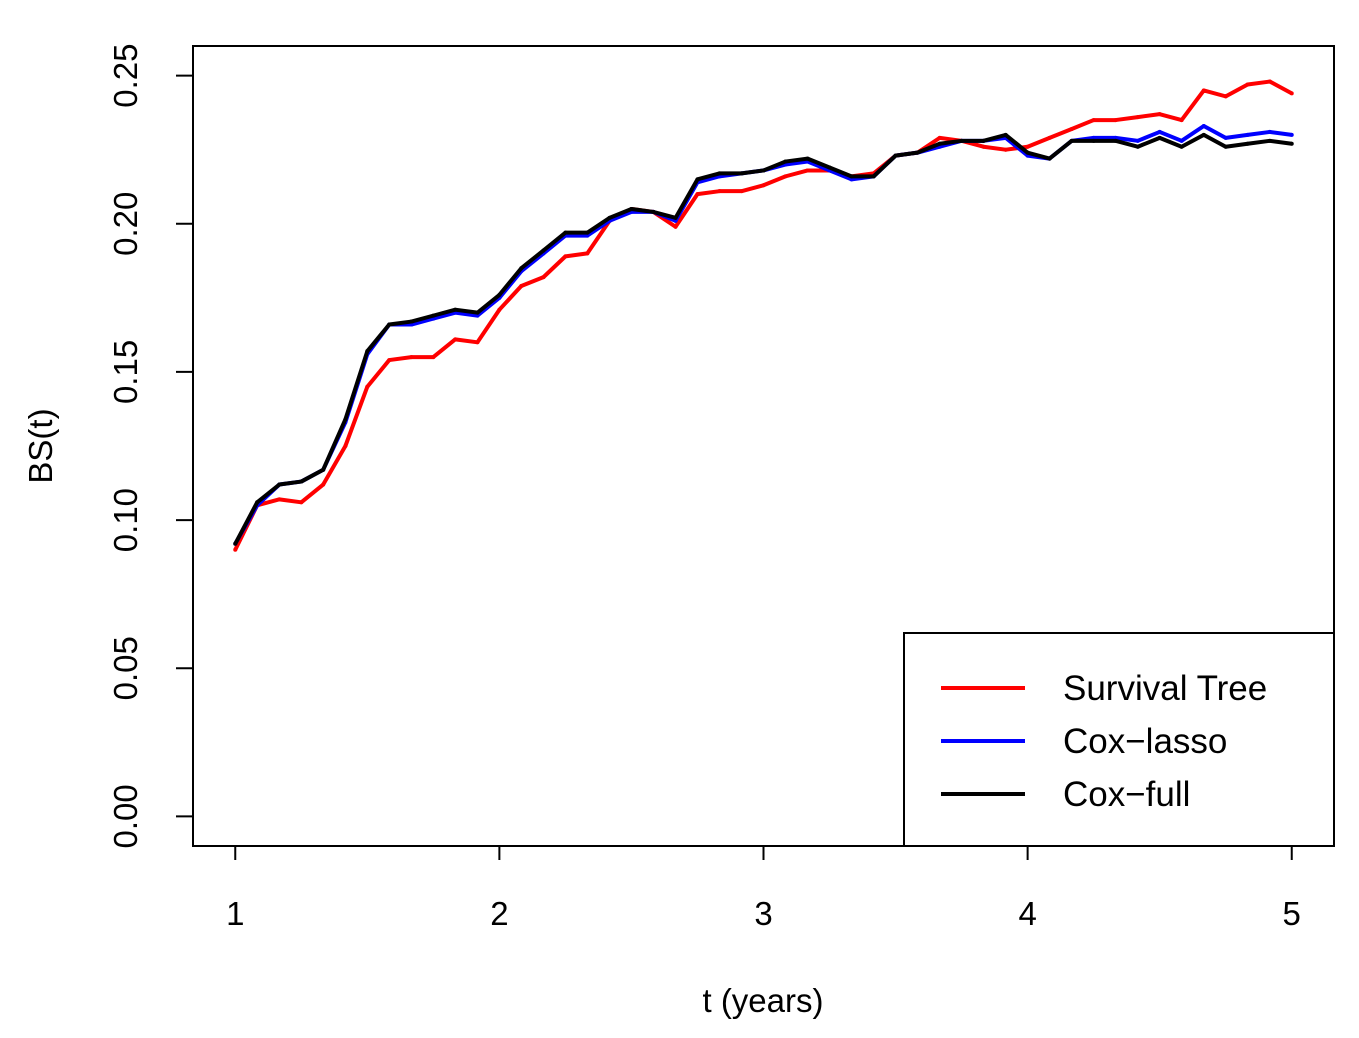  I want to click on y-tick-label: 0.20, so click(125, 224).